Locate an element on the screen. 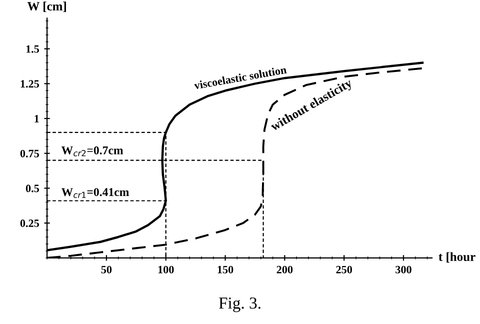 The height and width of the screenshot is (324, 480). x-tick-label: 300 is located at coordinates (404, 270).